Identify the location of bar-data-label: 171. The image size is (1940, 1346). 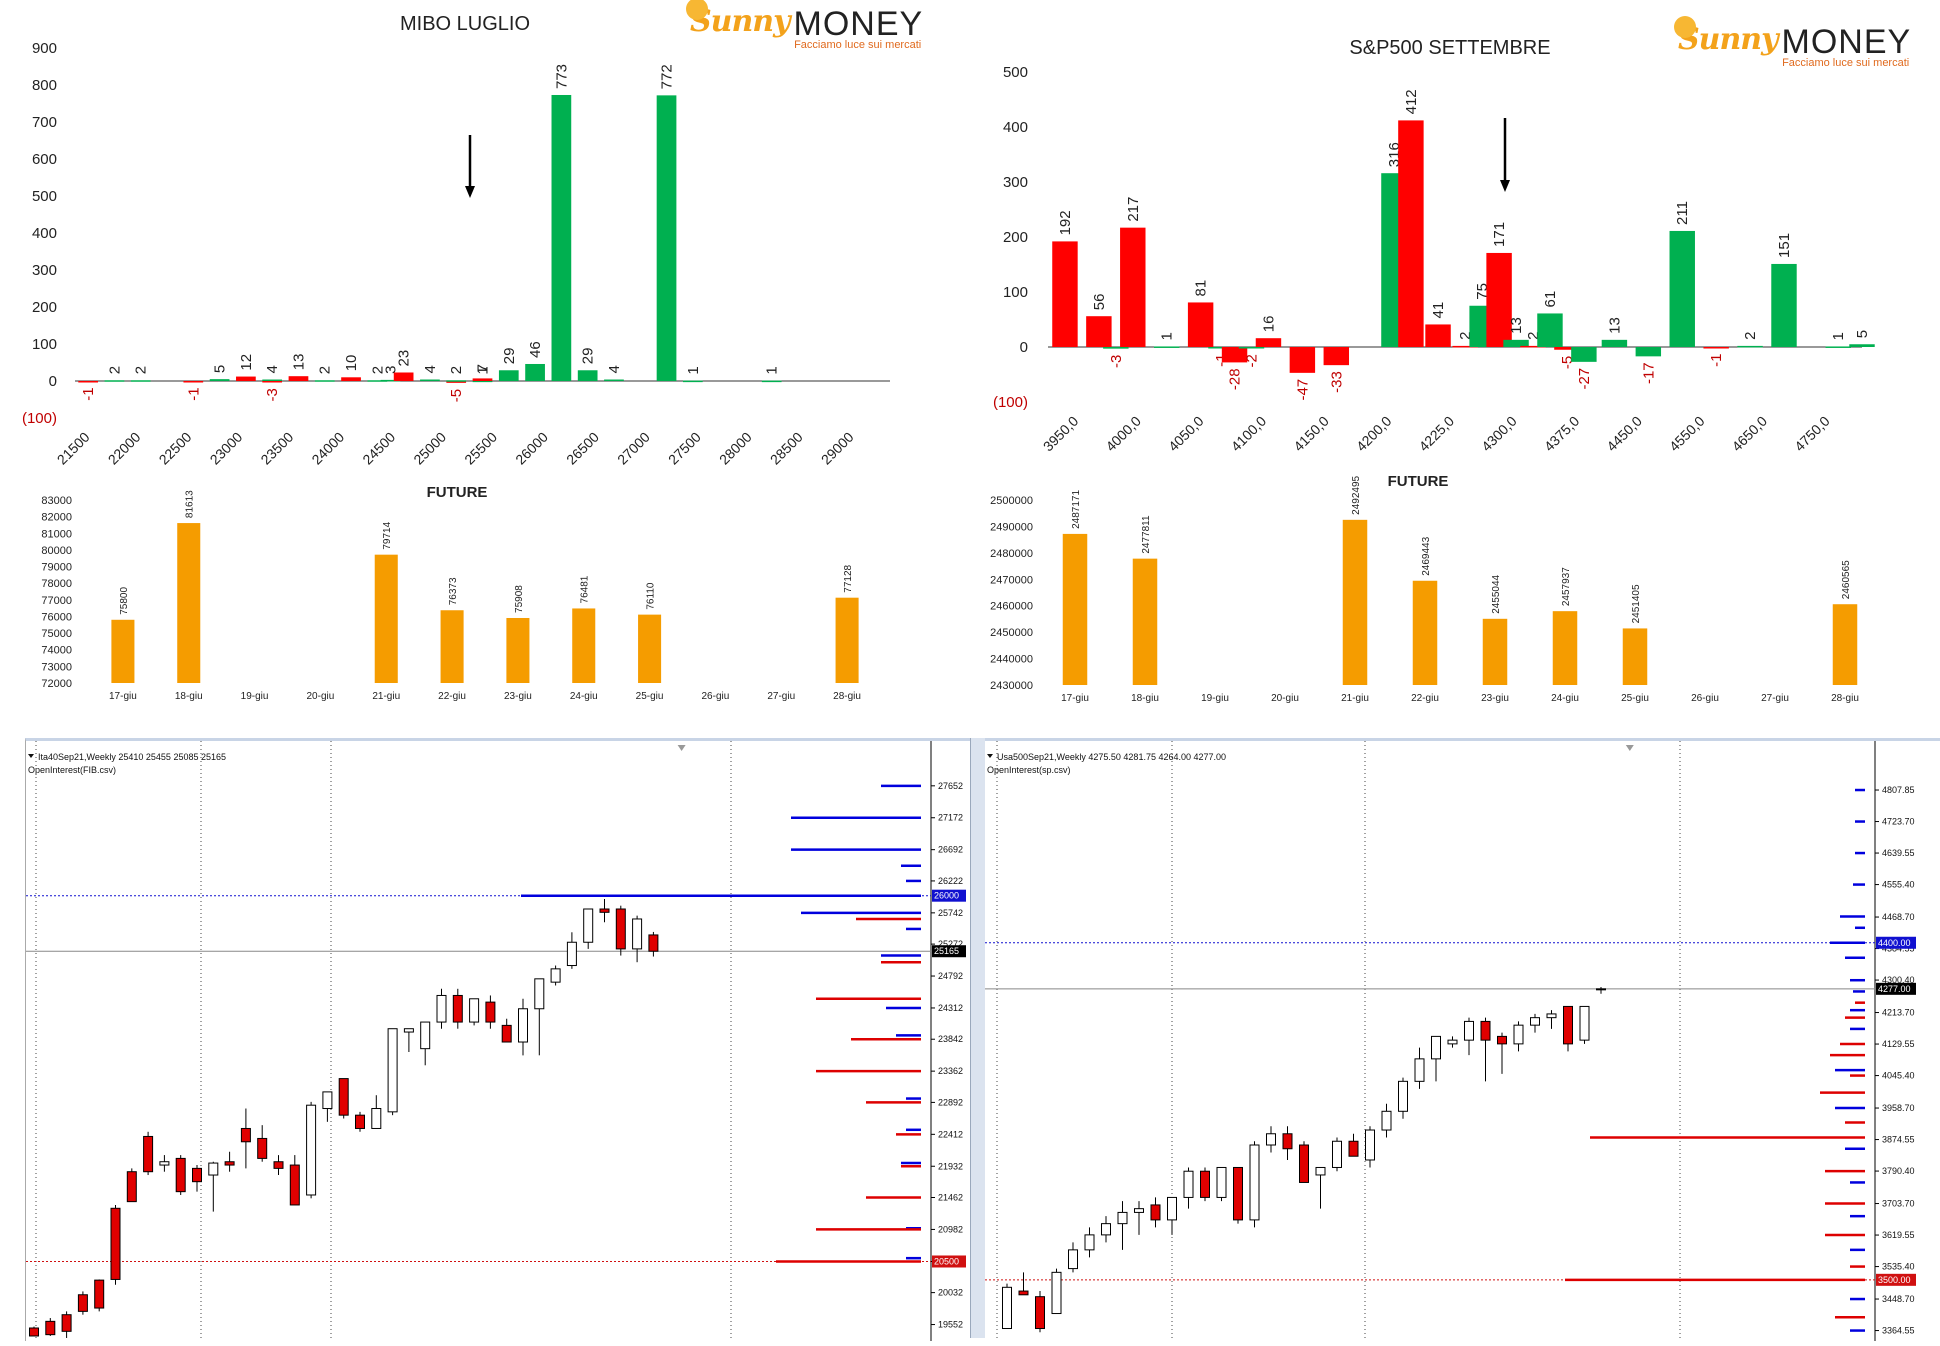
(1499, 234).